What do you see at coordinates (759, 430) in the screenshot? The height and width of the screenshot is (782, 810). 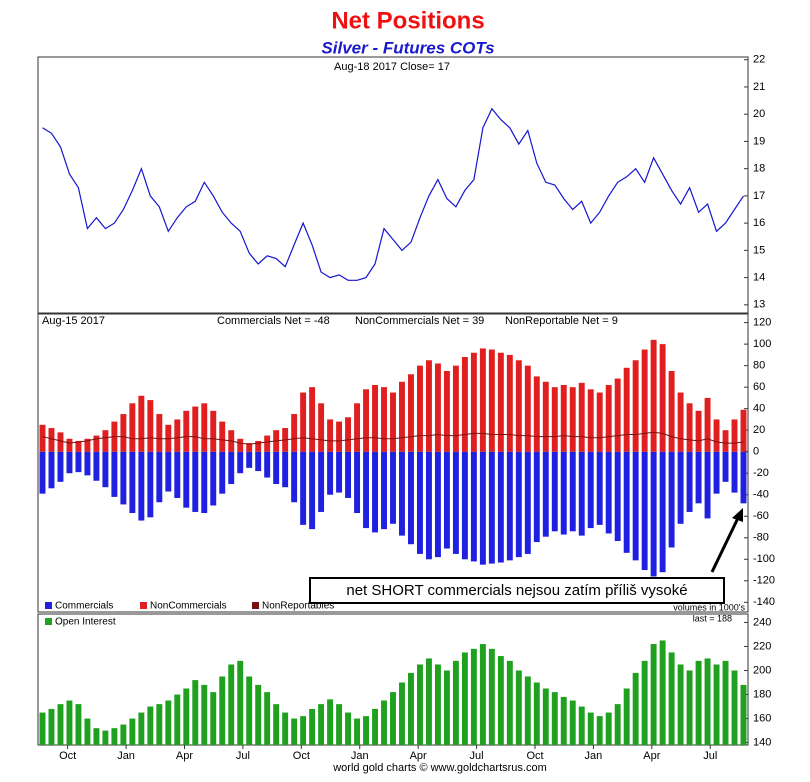 I see `y-tick-label: 20` at bounding box center [759, 430].